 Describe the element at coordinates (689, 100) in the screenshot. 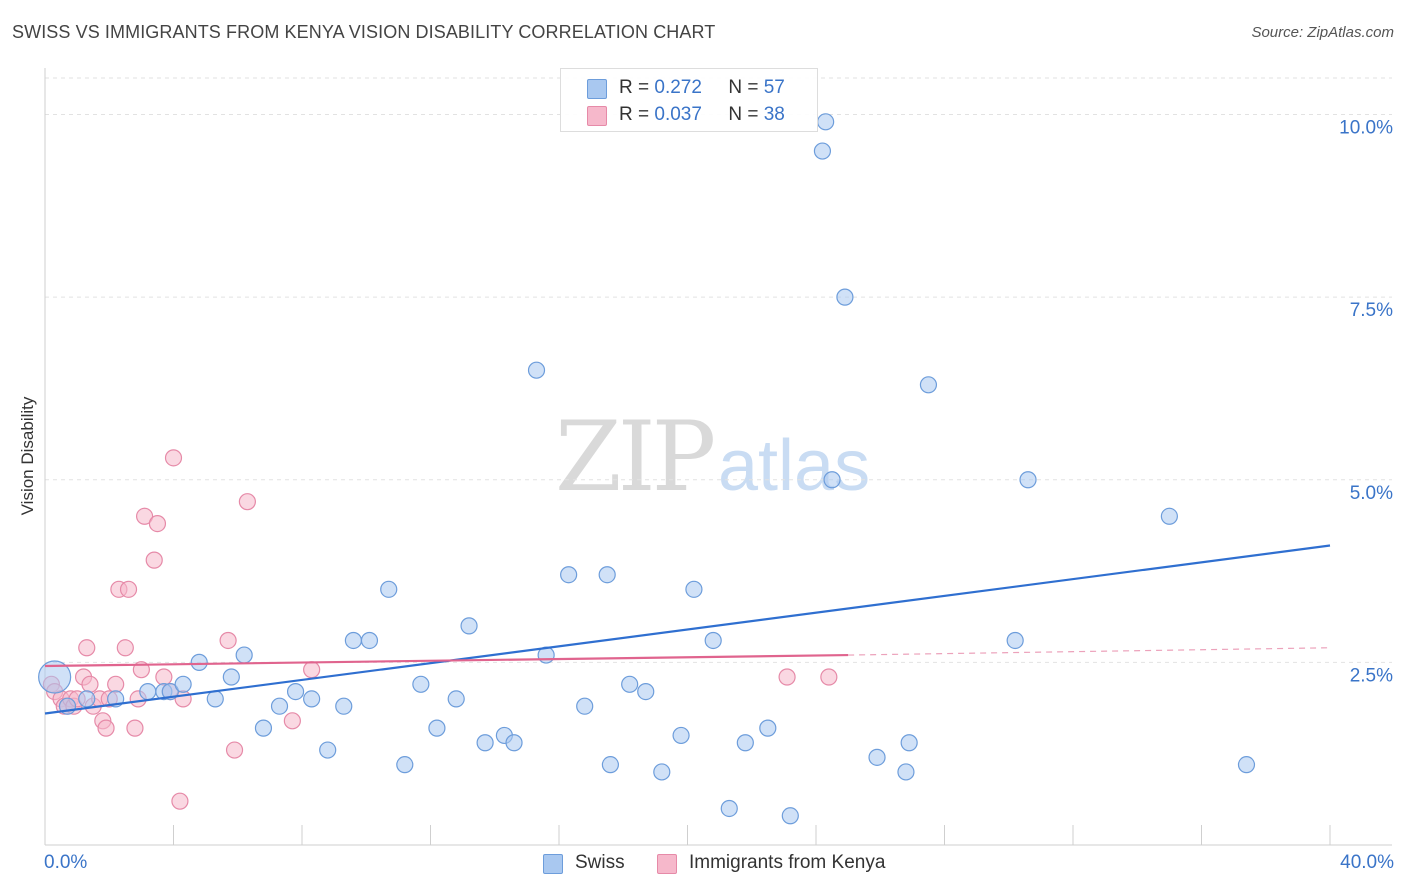

I see `correlation-legend: R = 0.272 N = 57 R = 0.037 N = 38` at that location.